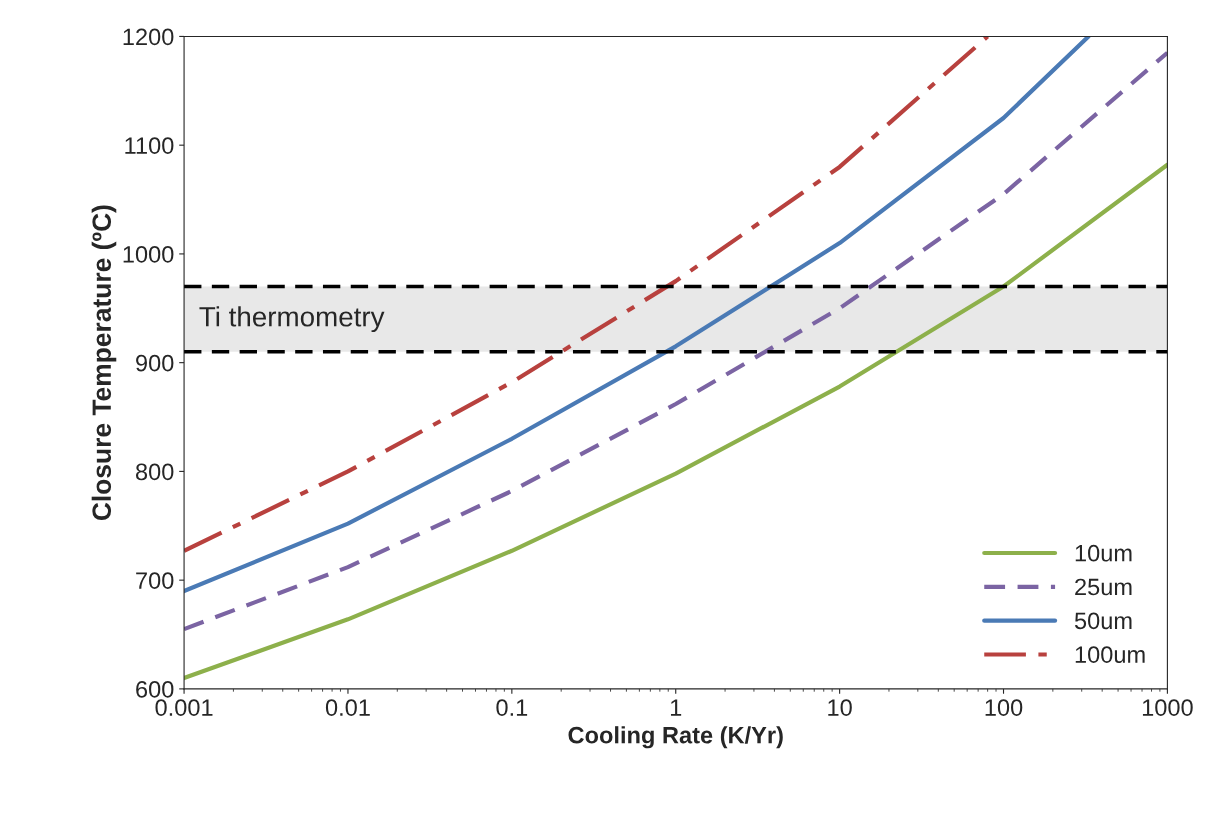  Describe the element at coordinates (1103, 553) in the screenshot. I see `legend-label: 10um` at that location.